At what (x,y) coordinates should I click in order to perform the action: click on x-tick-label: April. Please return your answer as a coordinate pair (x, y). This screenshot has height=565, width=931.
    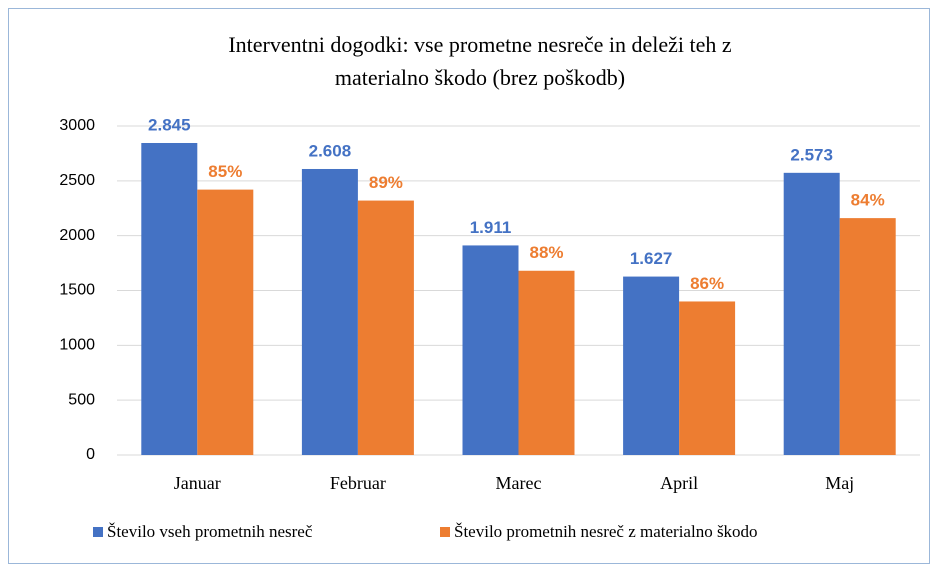
    Looking at the image, I should click on (679, 483).